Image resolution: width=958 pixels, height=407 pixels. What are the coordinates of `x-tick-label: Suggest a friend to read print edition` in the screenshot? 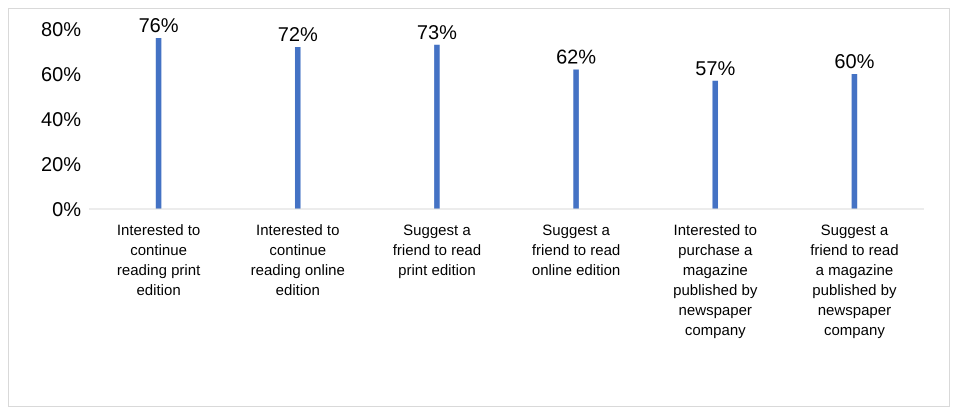 It's located at (437, 250).